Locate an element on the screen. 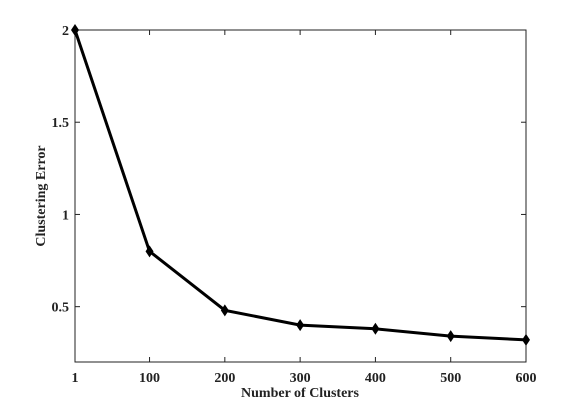  x-tick-label: 500 is located at coordinates (450, 378).